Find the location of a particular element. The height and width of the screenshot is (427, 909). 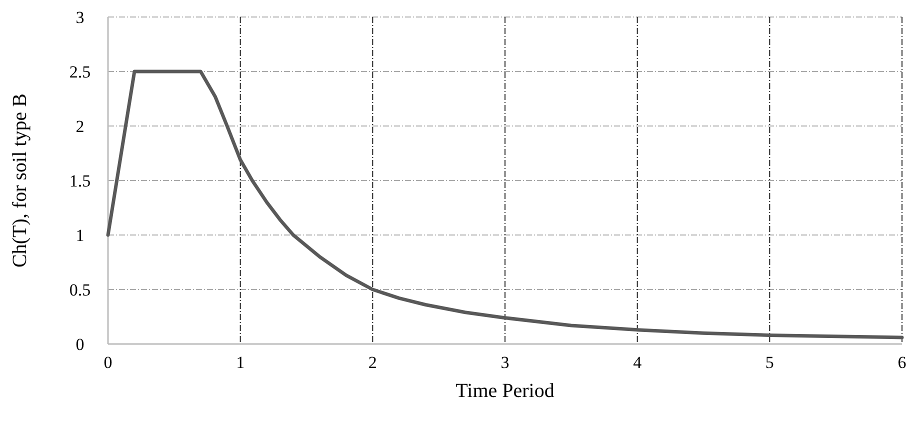

y-tick-label: 2.5 is located at coordinates (80, 72).